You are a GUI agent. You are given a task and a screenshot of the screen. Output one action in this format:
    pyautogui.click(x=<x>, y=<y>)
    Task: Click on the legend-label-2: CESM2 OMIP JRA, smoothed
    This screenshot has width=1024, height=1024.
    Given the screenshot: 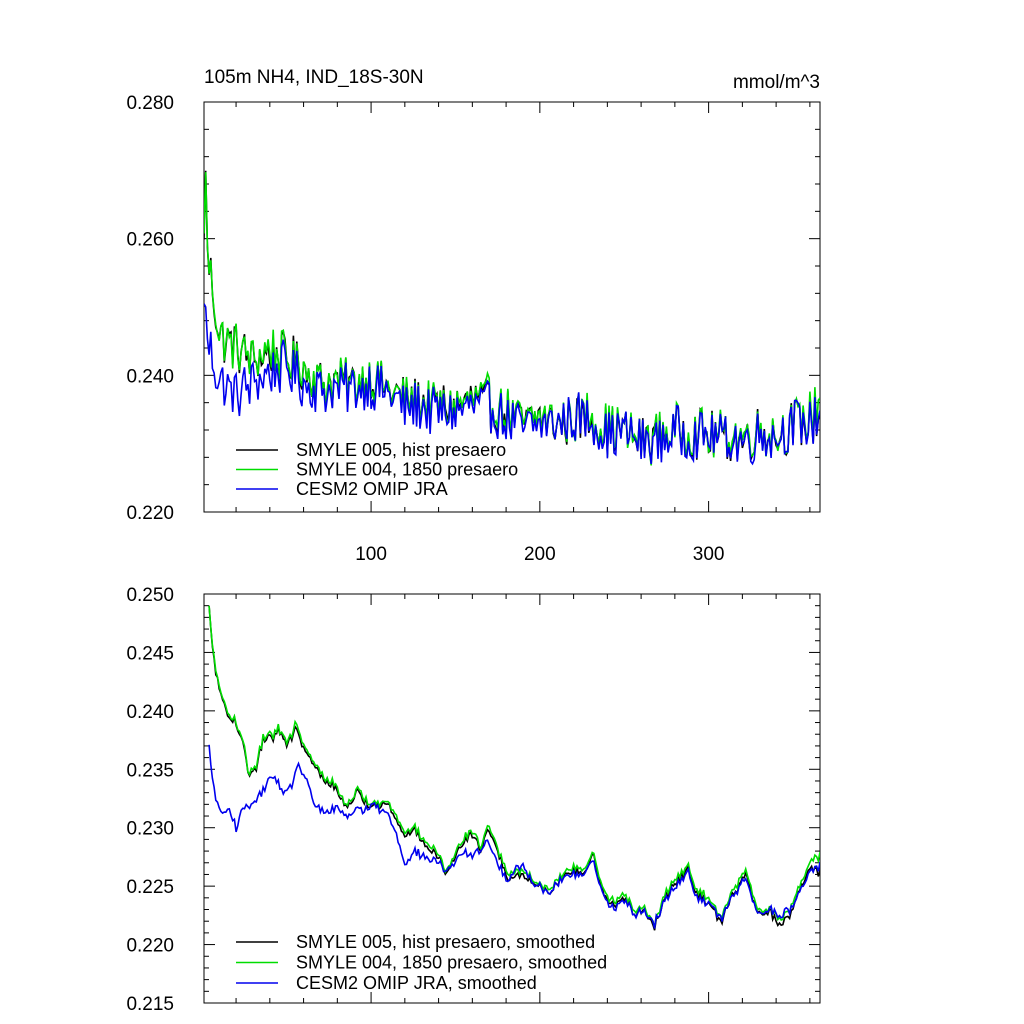 What is the action you would take?
    pyautogui.click(x=416, y=983)
    